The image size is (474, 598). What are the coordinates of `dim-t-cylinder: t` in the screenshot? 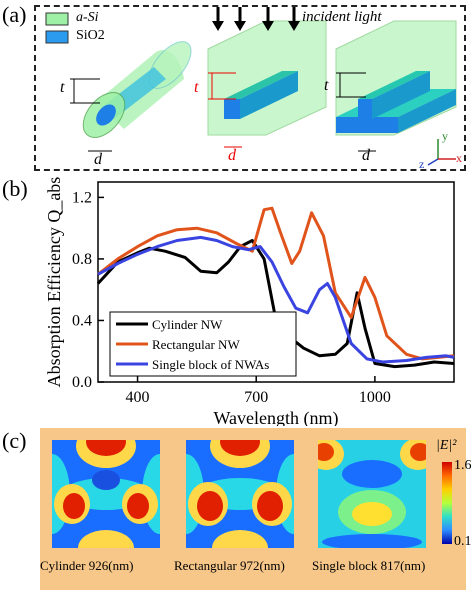 It's located at (62, 87).